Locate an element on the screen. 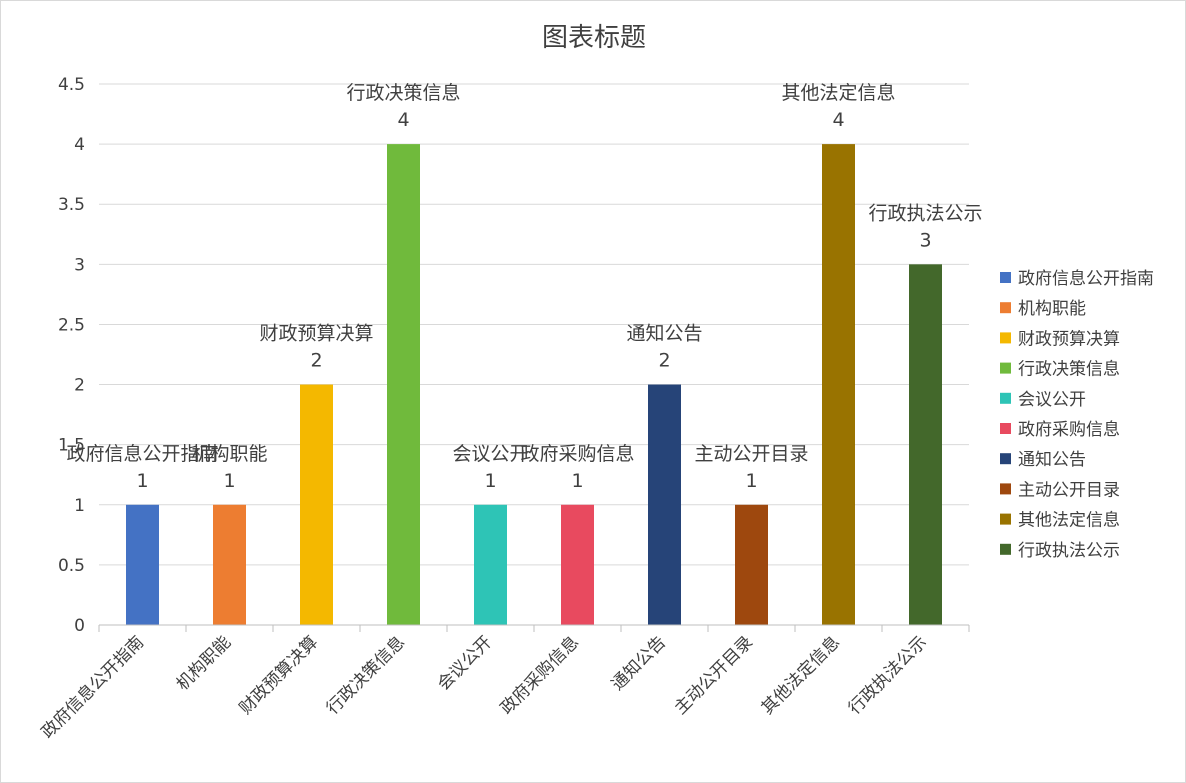 This screenshot has width=1186, height=783. legend-label: 行政决策信息 is located at coordinates (1069, 370).